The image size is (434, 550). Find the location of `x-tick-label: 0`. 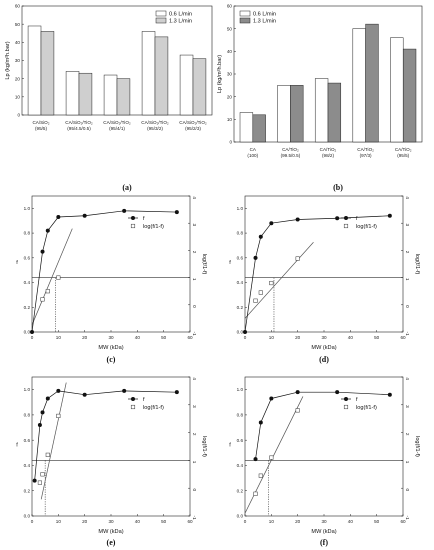

x-tick-label: 0 is located at coordinates (32, 521).